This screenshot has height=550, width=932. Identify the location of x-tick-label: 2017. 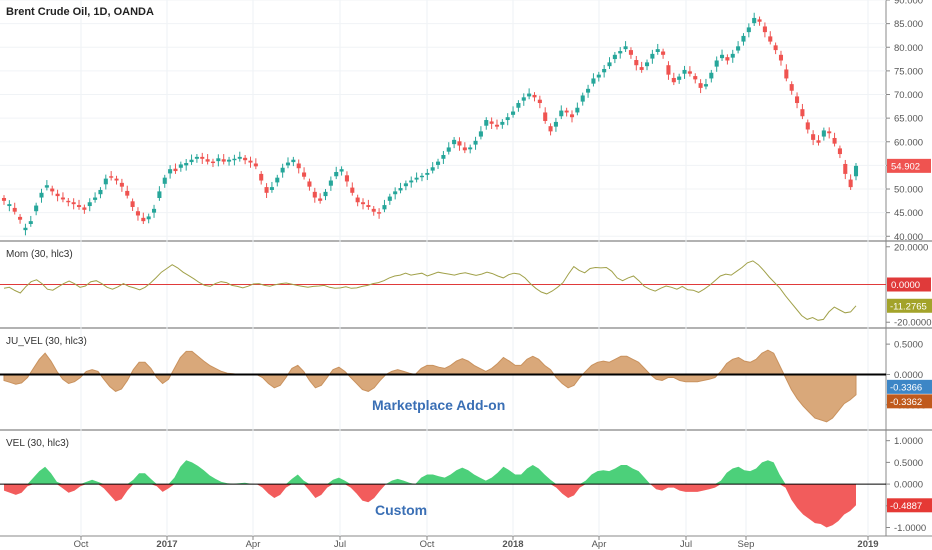
(166, 544).